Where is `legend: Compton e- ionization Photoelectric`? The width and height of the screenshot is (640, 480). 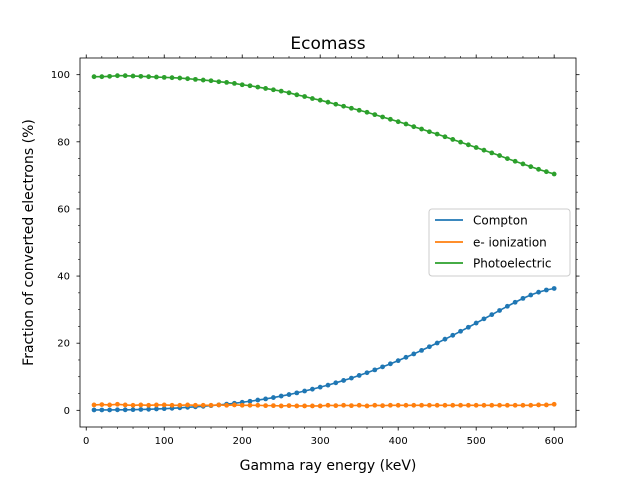 legend: Compton e- ionization Photoelectric is located at coordinates (499, 242).